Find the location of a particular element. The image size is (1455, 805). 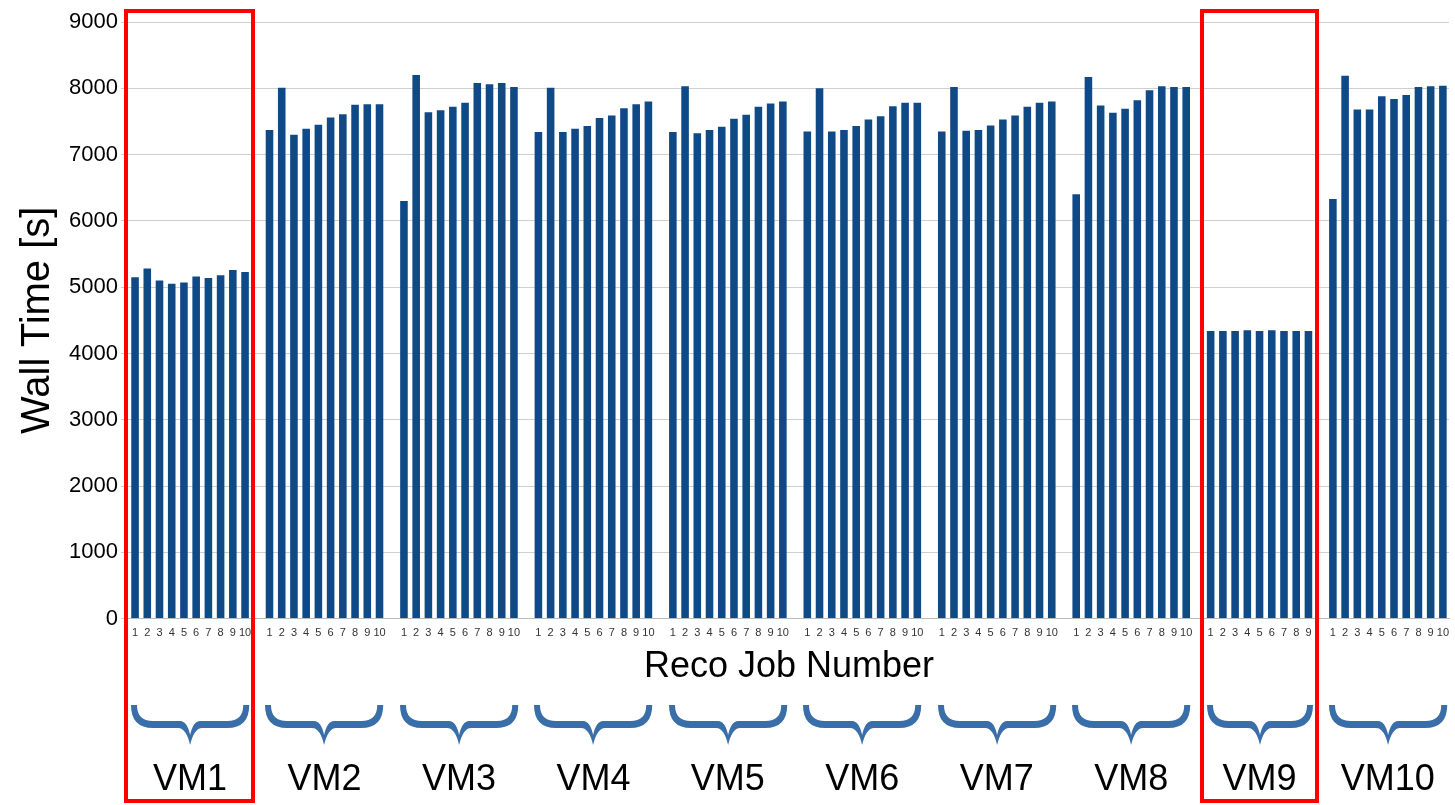

y-tick-label: 3000 is located at coordinates (93, 418).